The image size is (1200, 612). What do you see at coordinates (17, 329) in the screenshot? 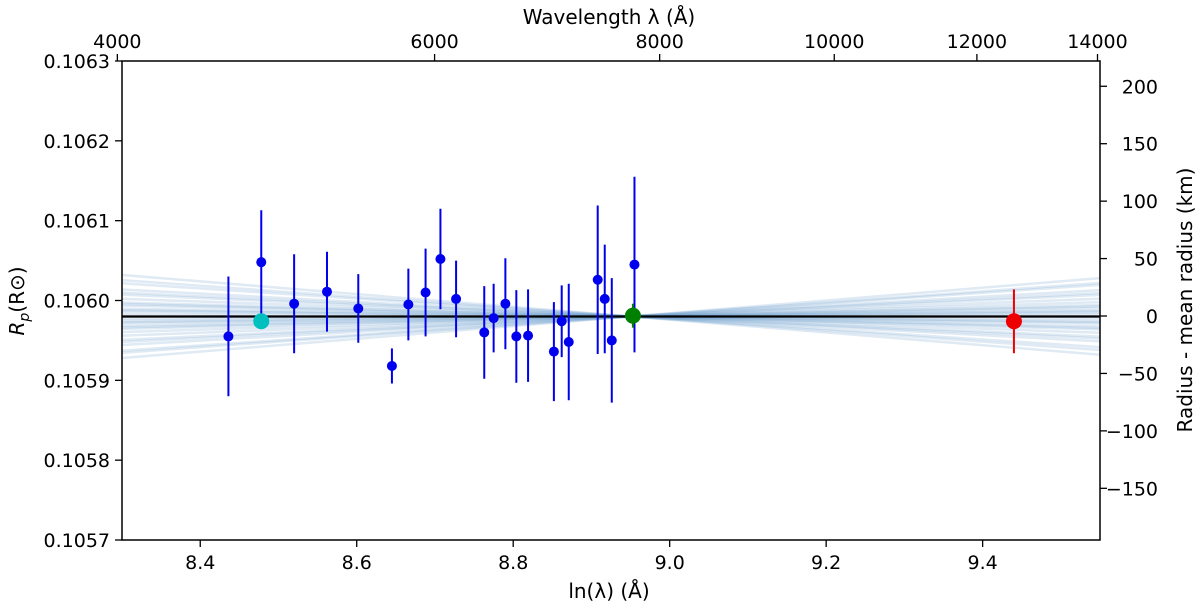
I see `y-axis-label-main: R` at bounding box center [17, 329].